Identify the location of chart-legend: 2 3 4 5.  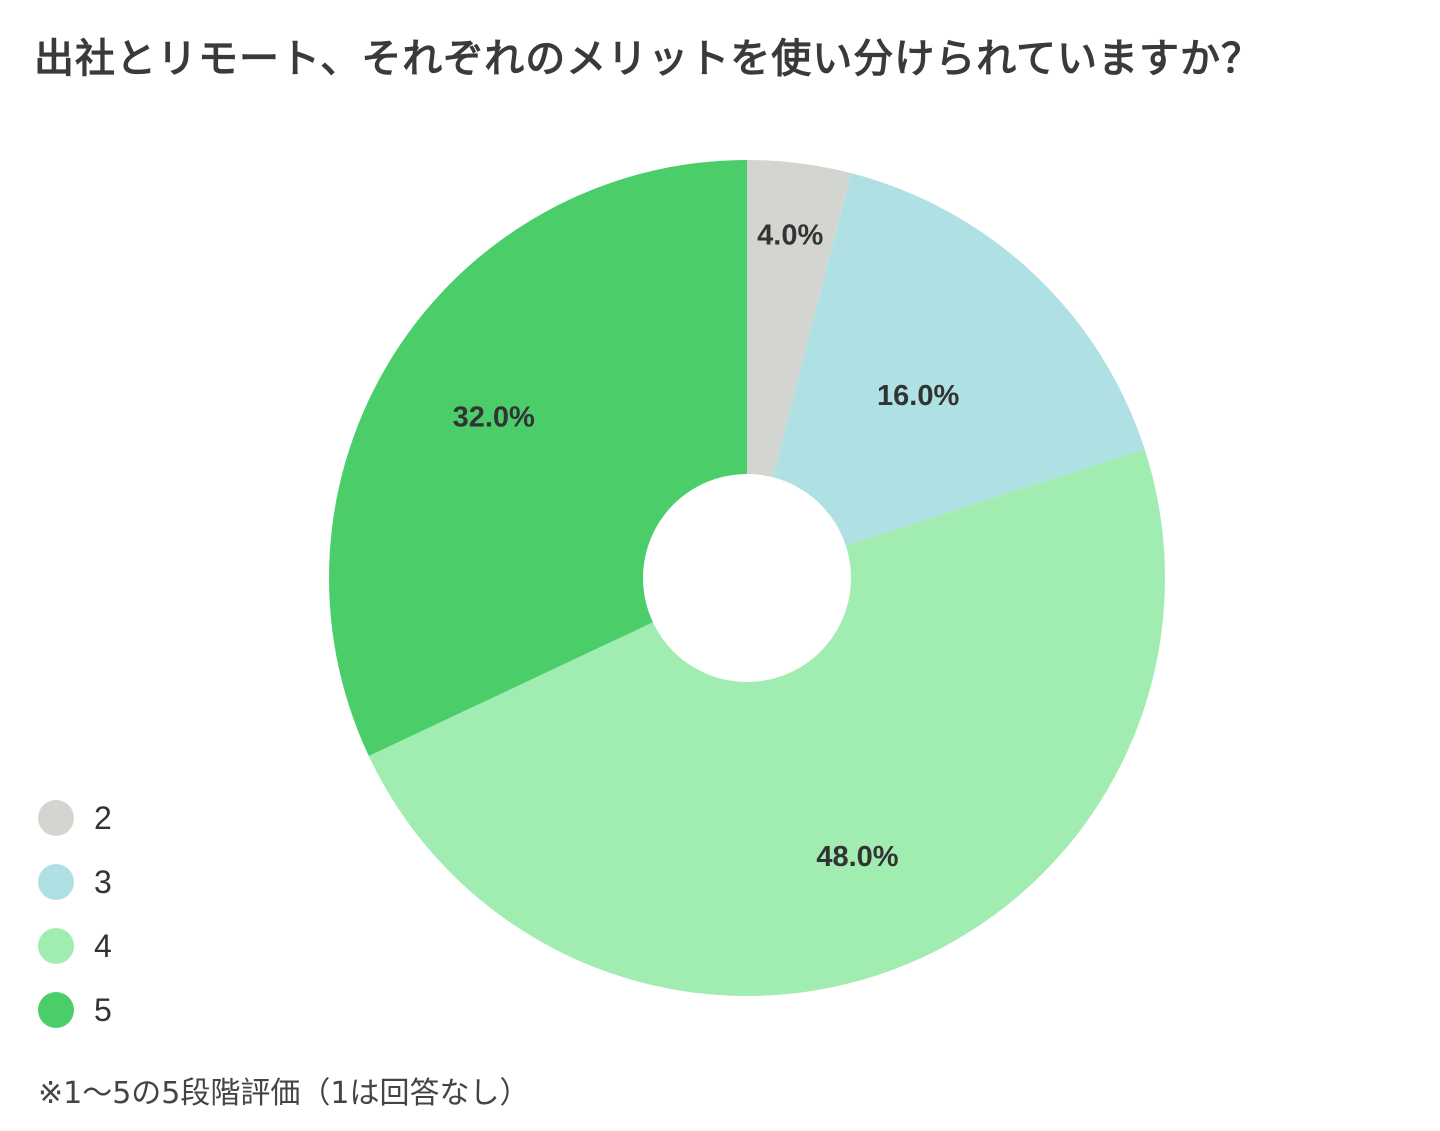
(75, 914).